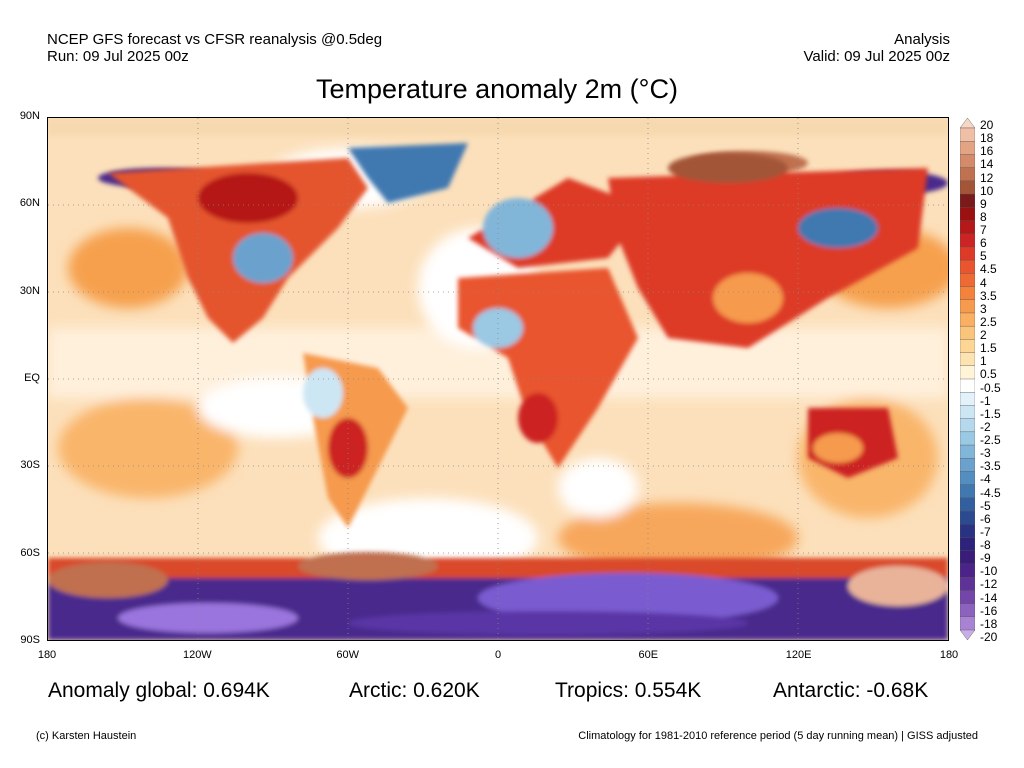 The width and height of the screenshot is (1024, 768). I want to click on arctic-anomaly: Arctic: 0.620K, so click(414, 690).